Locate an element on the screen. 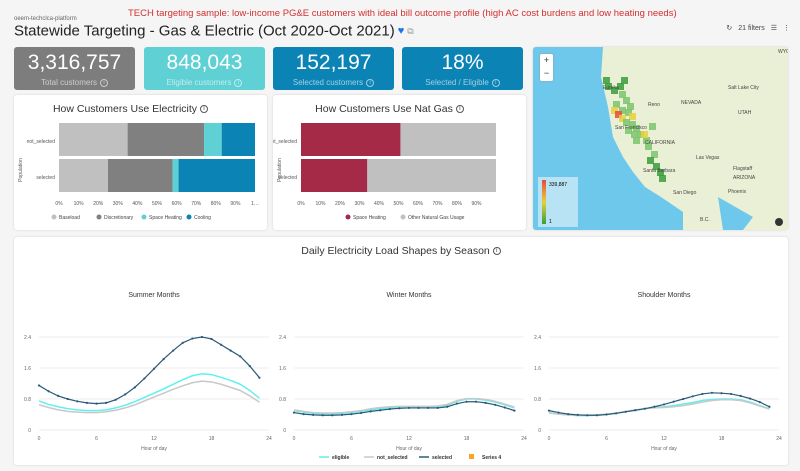 The image size is (800, 471). legend-max: 339,887 is located at coordinates (558, 185).